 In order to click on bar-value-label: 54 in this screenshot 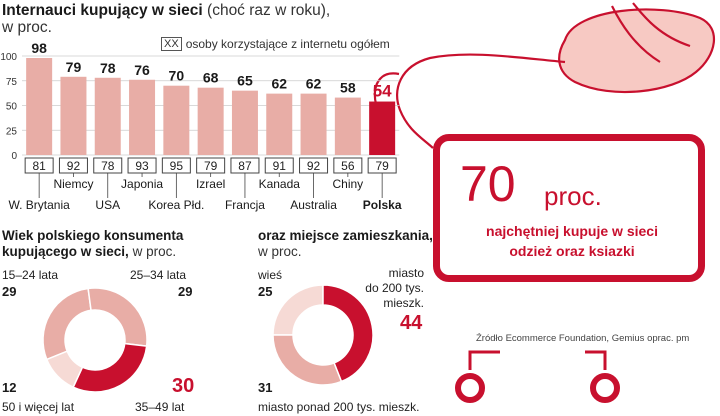, I will do `click(382, 91)`.